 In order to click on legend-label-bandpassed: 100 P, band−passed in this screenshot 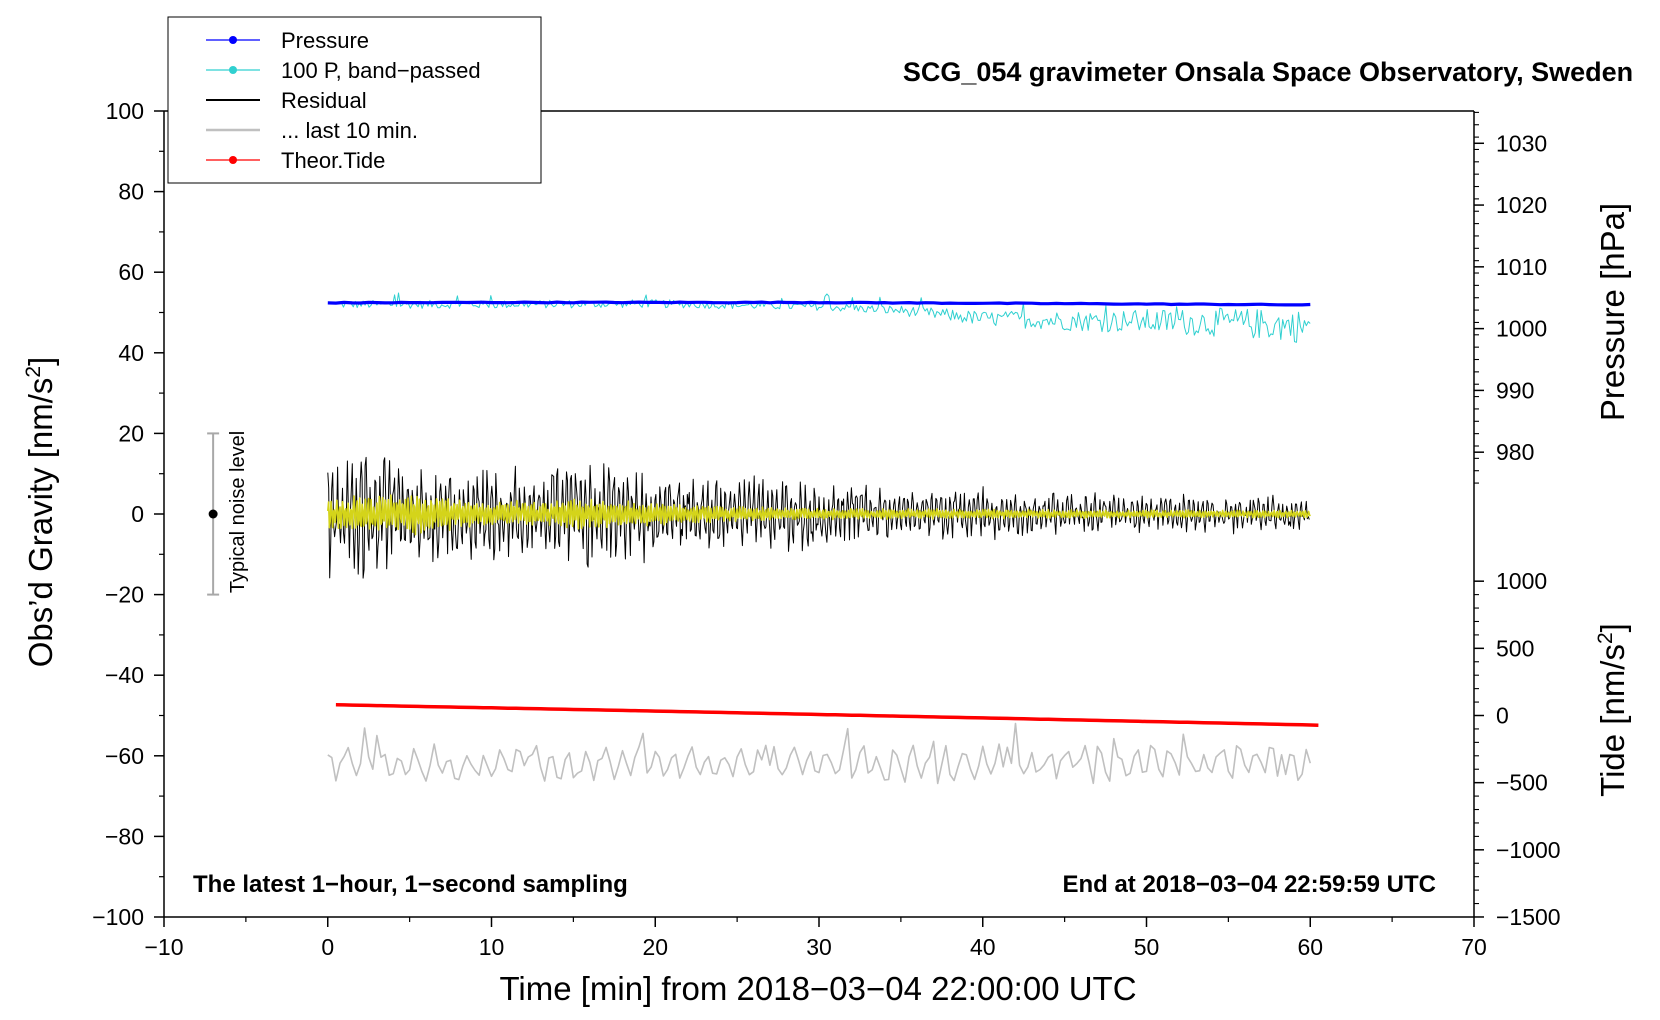, I will do `click(381, 70)`.